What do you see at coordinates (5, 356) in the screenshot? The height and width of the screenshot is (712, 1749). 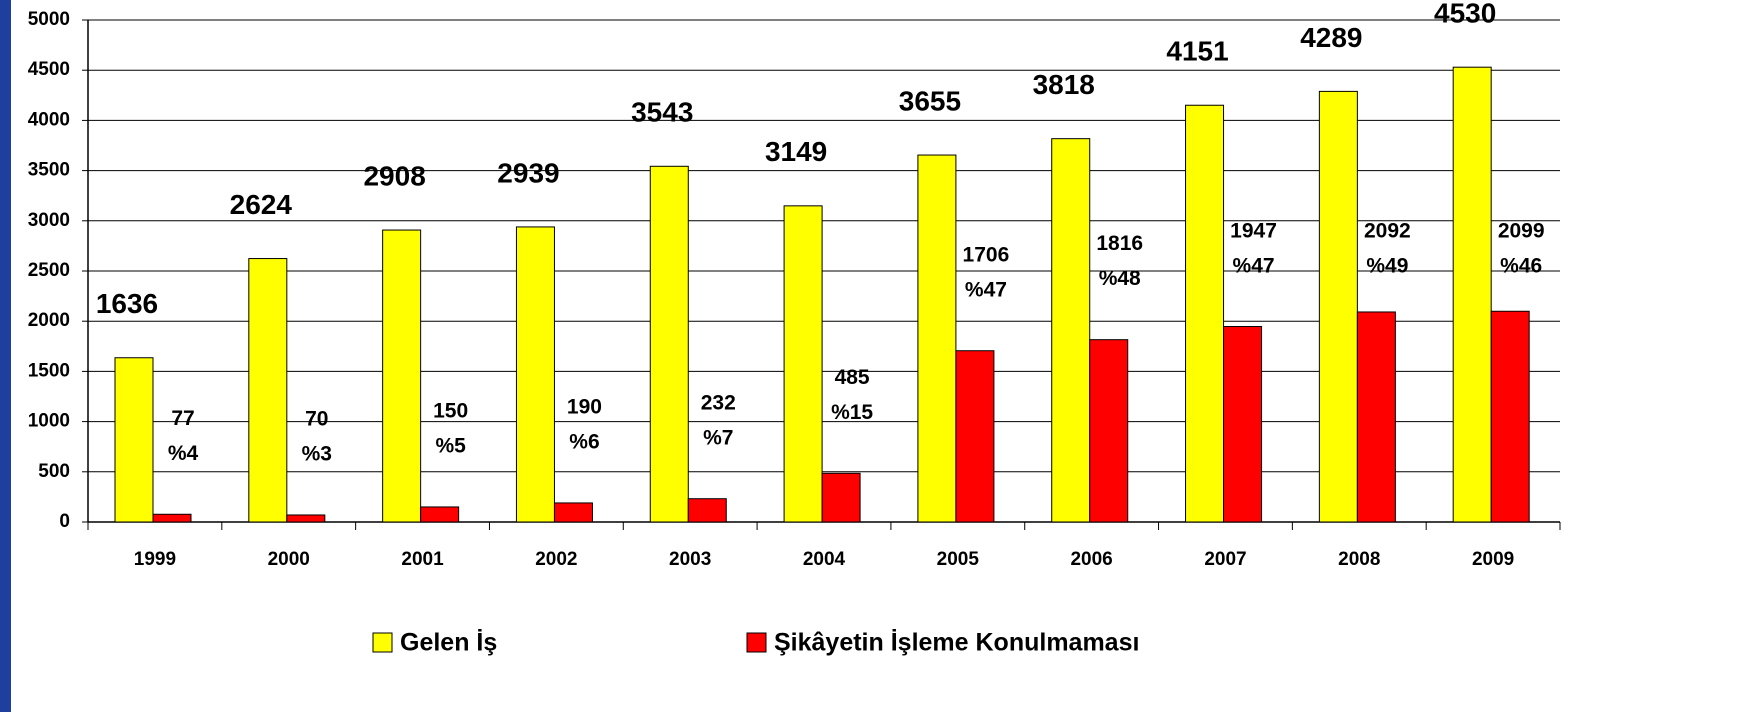 I see `side-stripe` at bounding box center [5, 356].